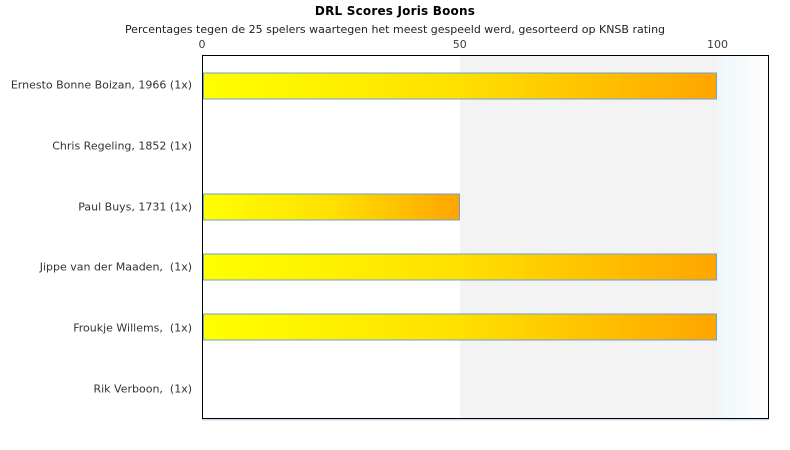 Image resolution: width=790 pixels, height=450 pixels. Describe the element at coordinates (142, 389) in the screenshot. I see `y-axis-label: Rik Verboon, (1x)` at that location.